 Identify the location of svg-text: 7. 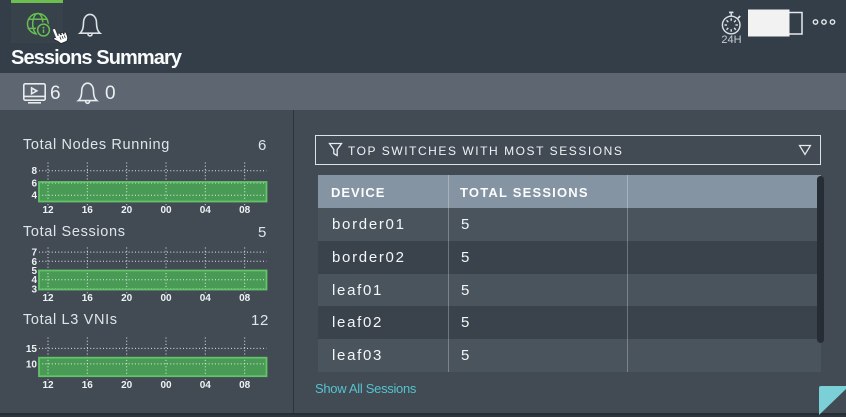
(34, 253).